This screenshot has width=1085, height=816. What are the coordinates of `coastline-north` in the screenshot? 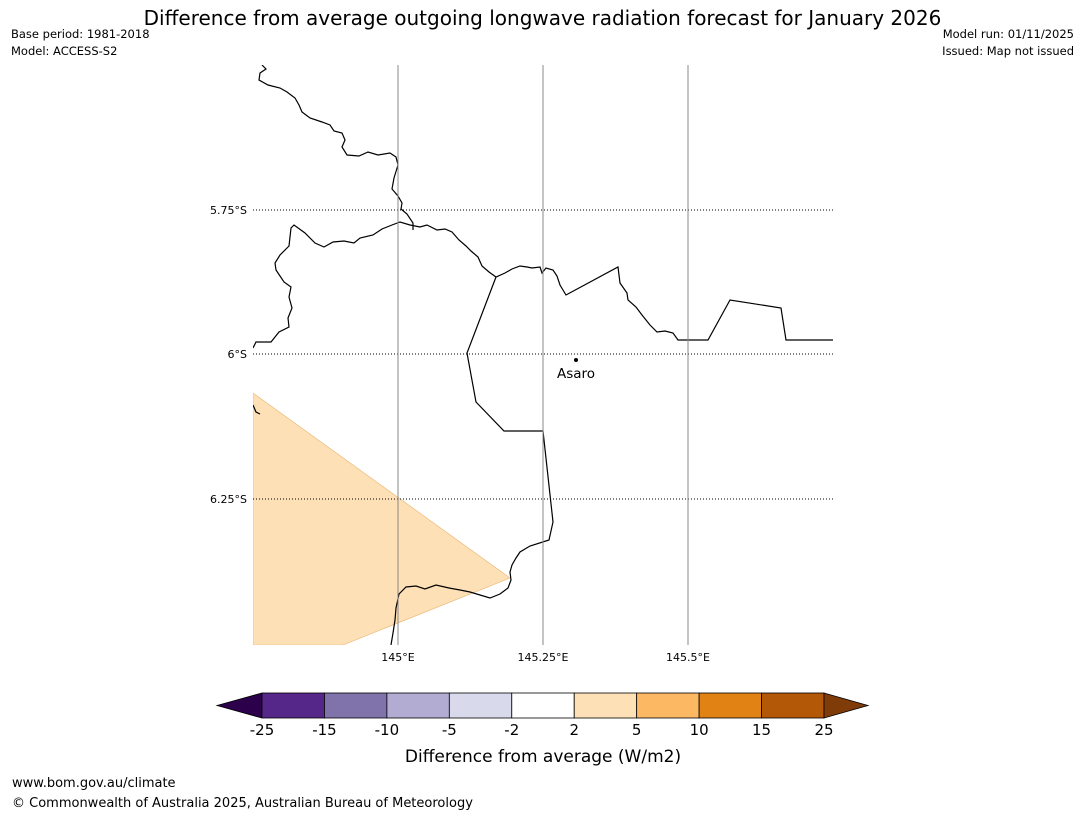 It's located at (336, 147).